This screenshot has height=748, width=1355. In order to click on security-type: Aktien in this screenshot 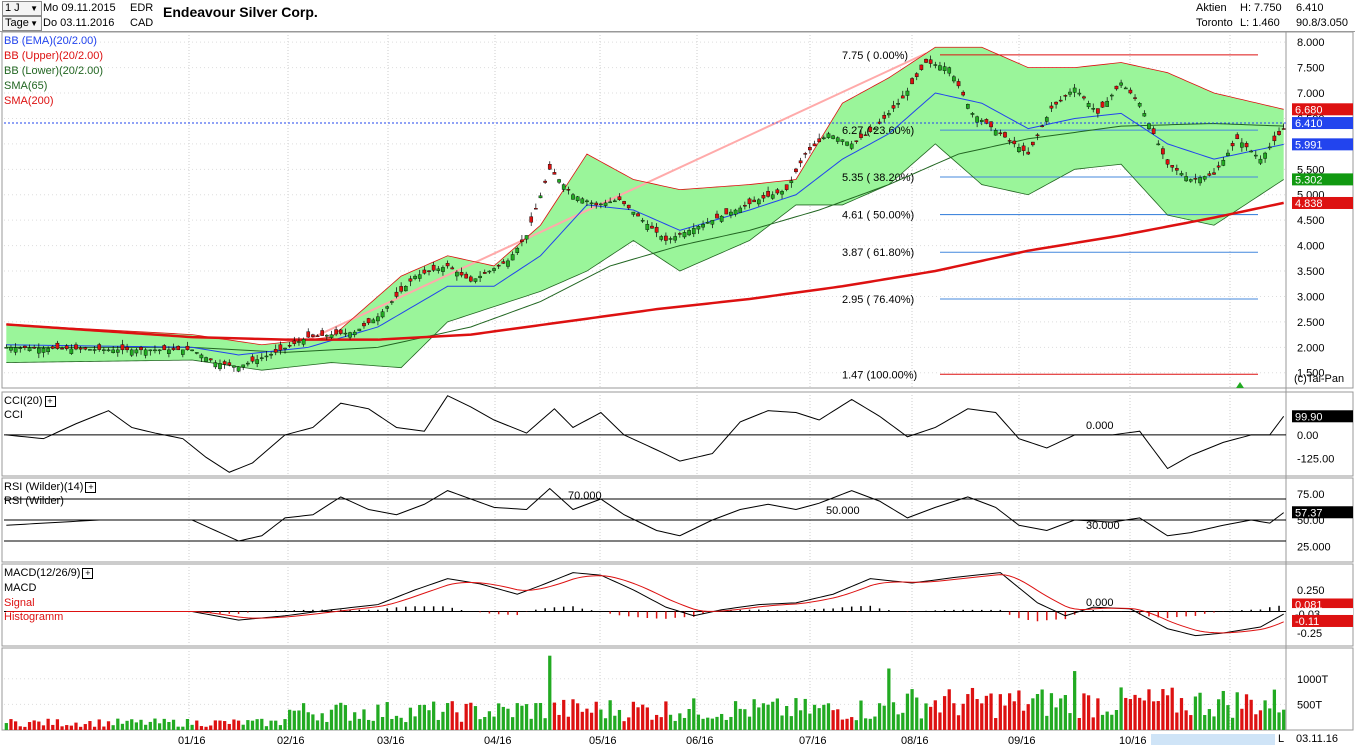, I will do `click(1211, 8)`.